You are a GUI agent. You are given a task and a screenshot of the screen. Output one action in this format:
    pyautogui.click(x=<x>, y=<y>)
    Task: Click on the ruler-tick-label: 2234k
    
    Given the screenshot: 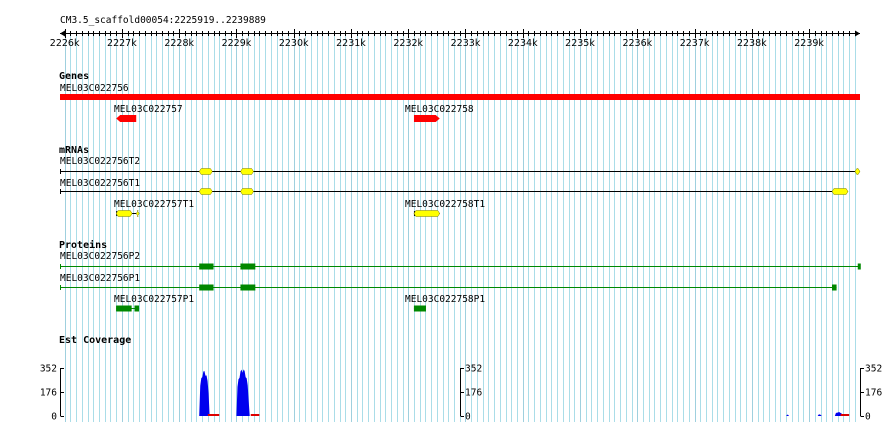 What is the action you would take?
    pyautogui.click(x=523, y=43)
    